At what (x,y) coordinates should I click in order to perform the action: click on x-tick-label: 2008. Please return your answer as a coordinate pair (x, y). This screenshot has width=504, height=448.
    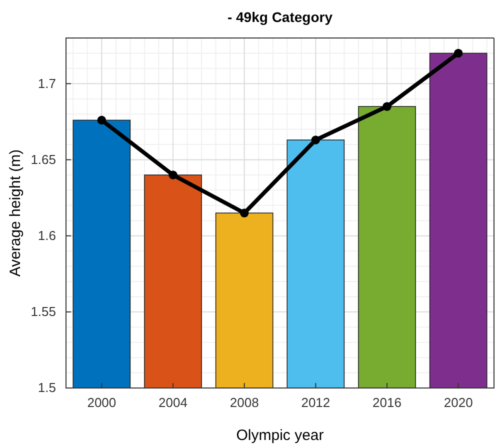
    Looking at the image, I should click on (244, 402).